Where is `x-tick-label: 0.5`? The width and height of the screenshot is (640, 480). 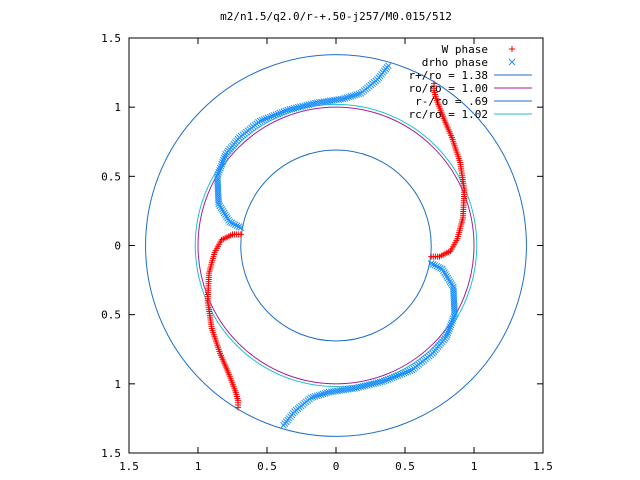 x-tick-label: 0.5 is located at coordinates (267, 466).